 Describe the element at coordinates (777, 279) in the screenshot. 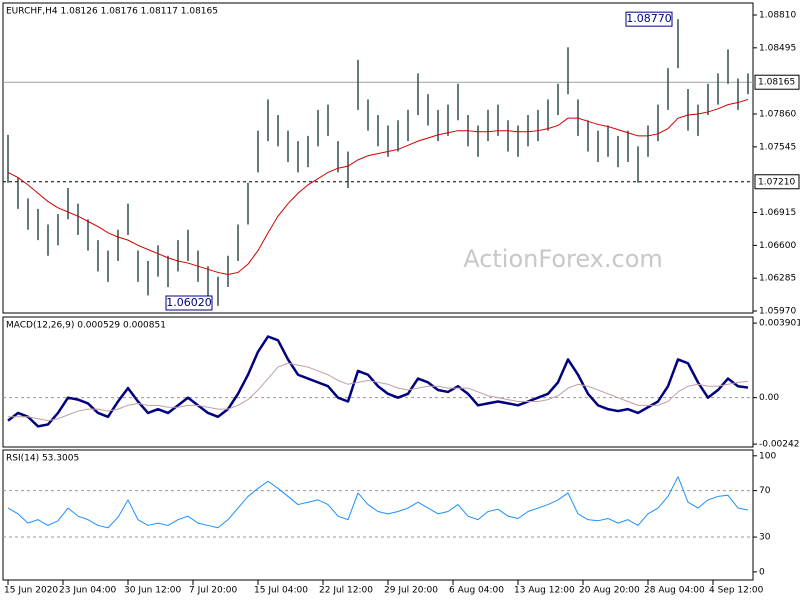

I see `y-tick-label: 1.06285` at that location.